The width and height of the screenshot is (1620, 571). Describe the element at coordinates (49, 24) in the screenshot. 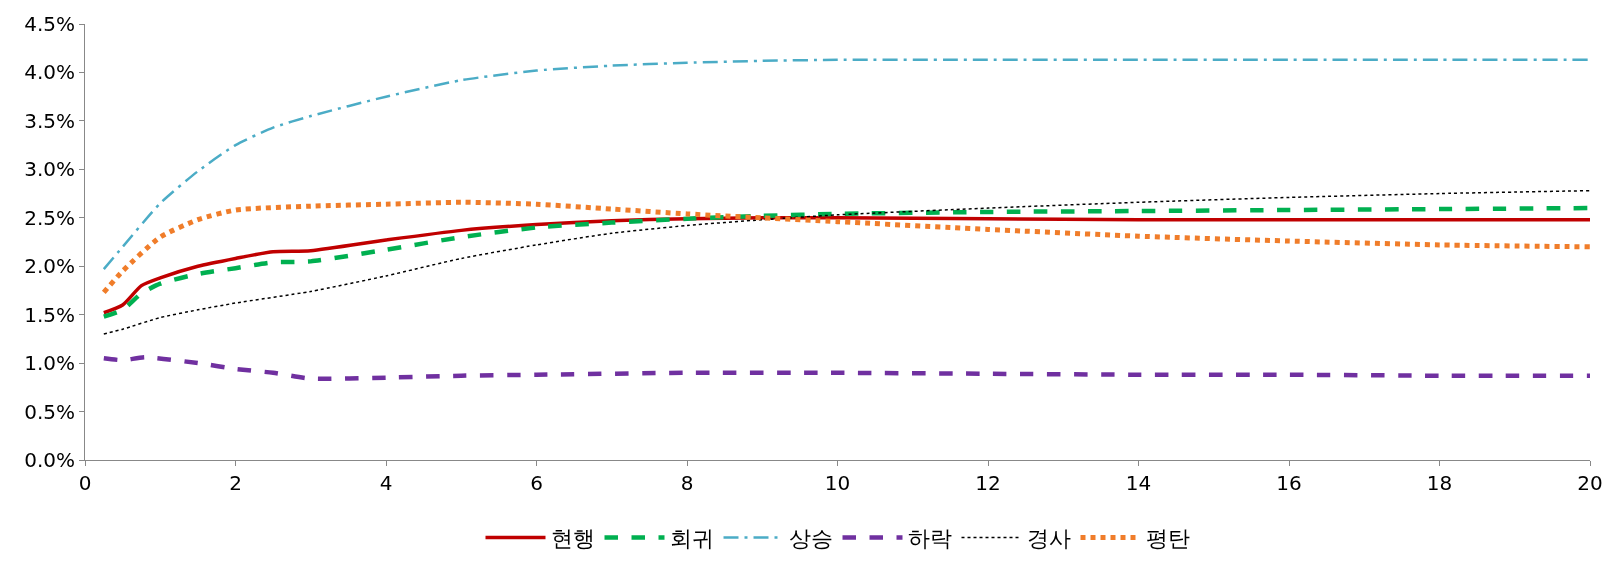

I see `y-tick-label: 4.5%` at that location.